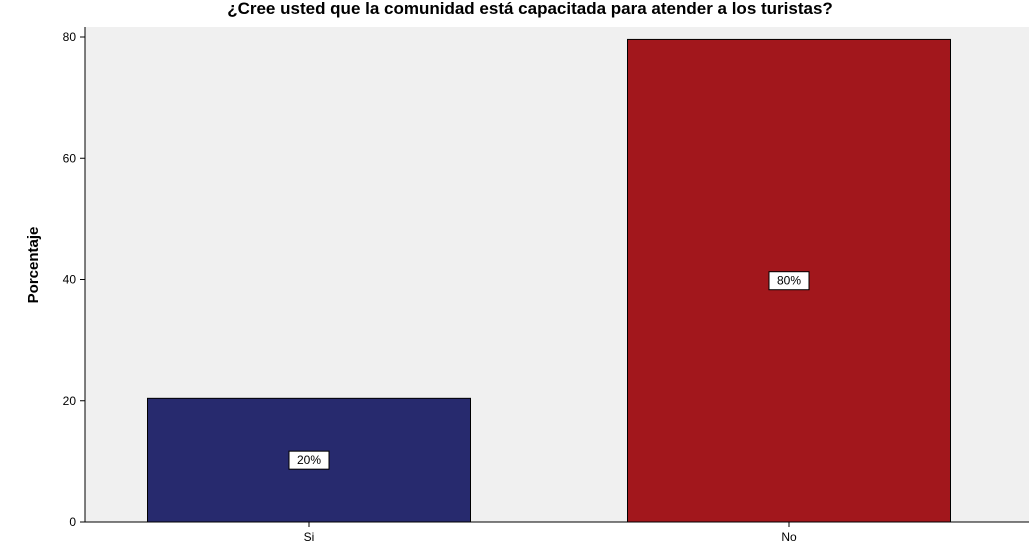  I want to click on y-tick-label: 0, so click(72, 522).